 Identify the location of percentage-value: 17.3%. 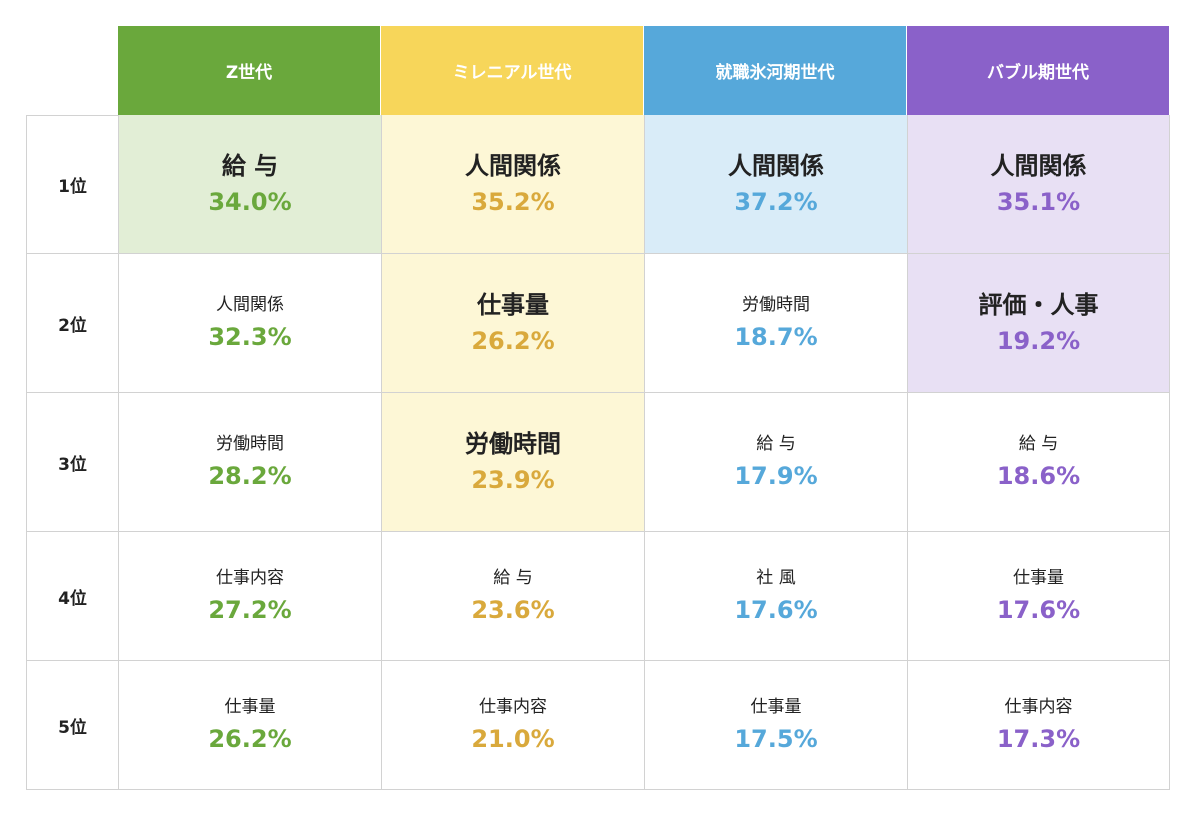
(1038, 739).